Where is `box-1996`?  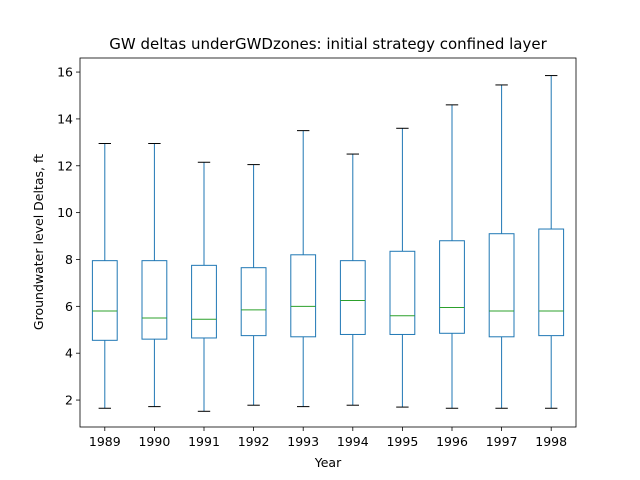 box-1996 is located at coordinates (452, 256).